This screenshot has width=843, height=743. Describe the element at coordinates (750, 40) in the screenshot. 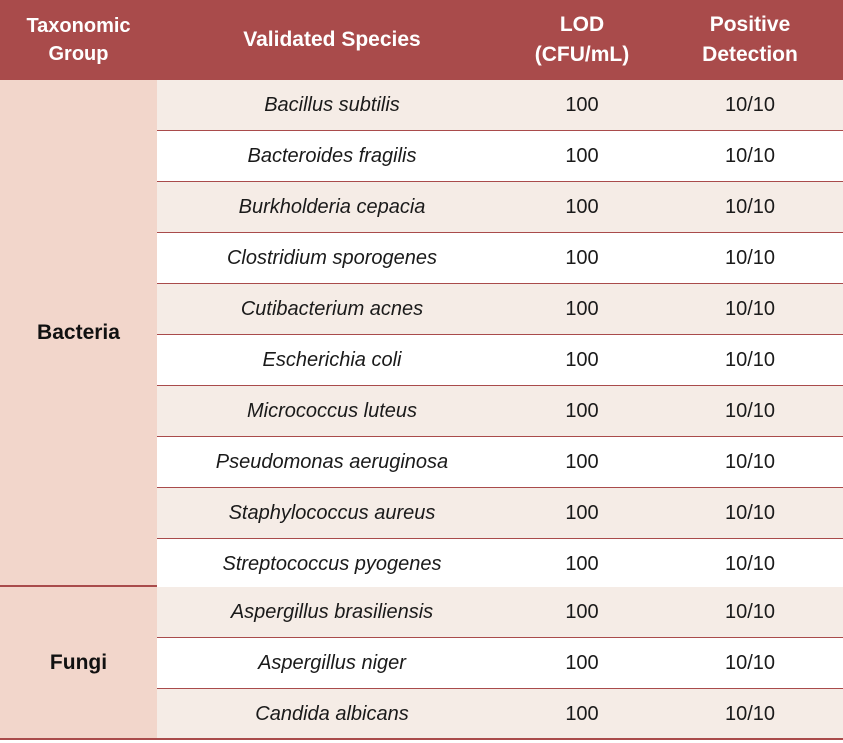

I see `header-positive-detection: Positive Detection` at that location.